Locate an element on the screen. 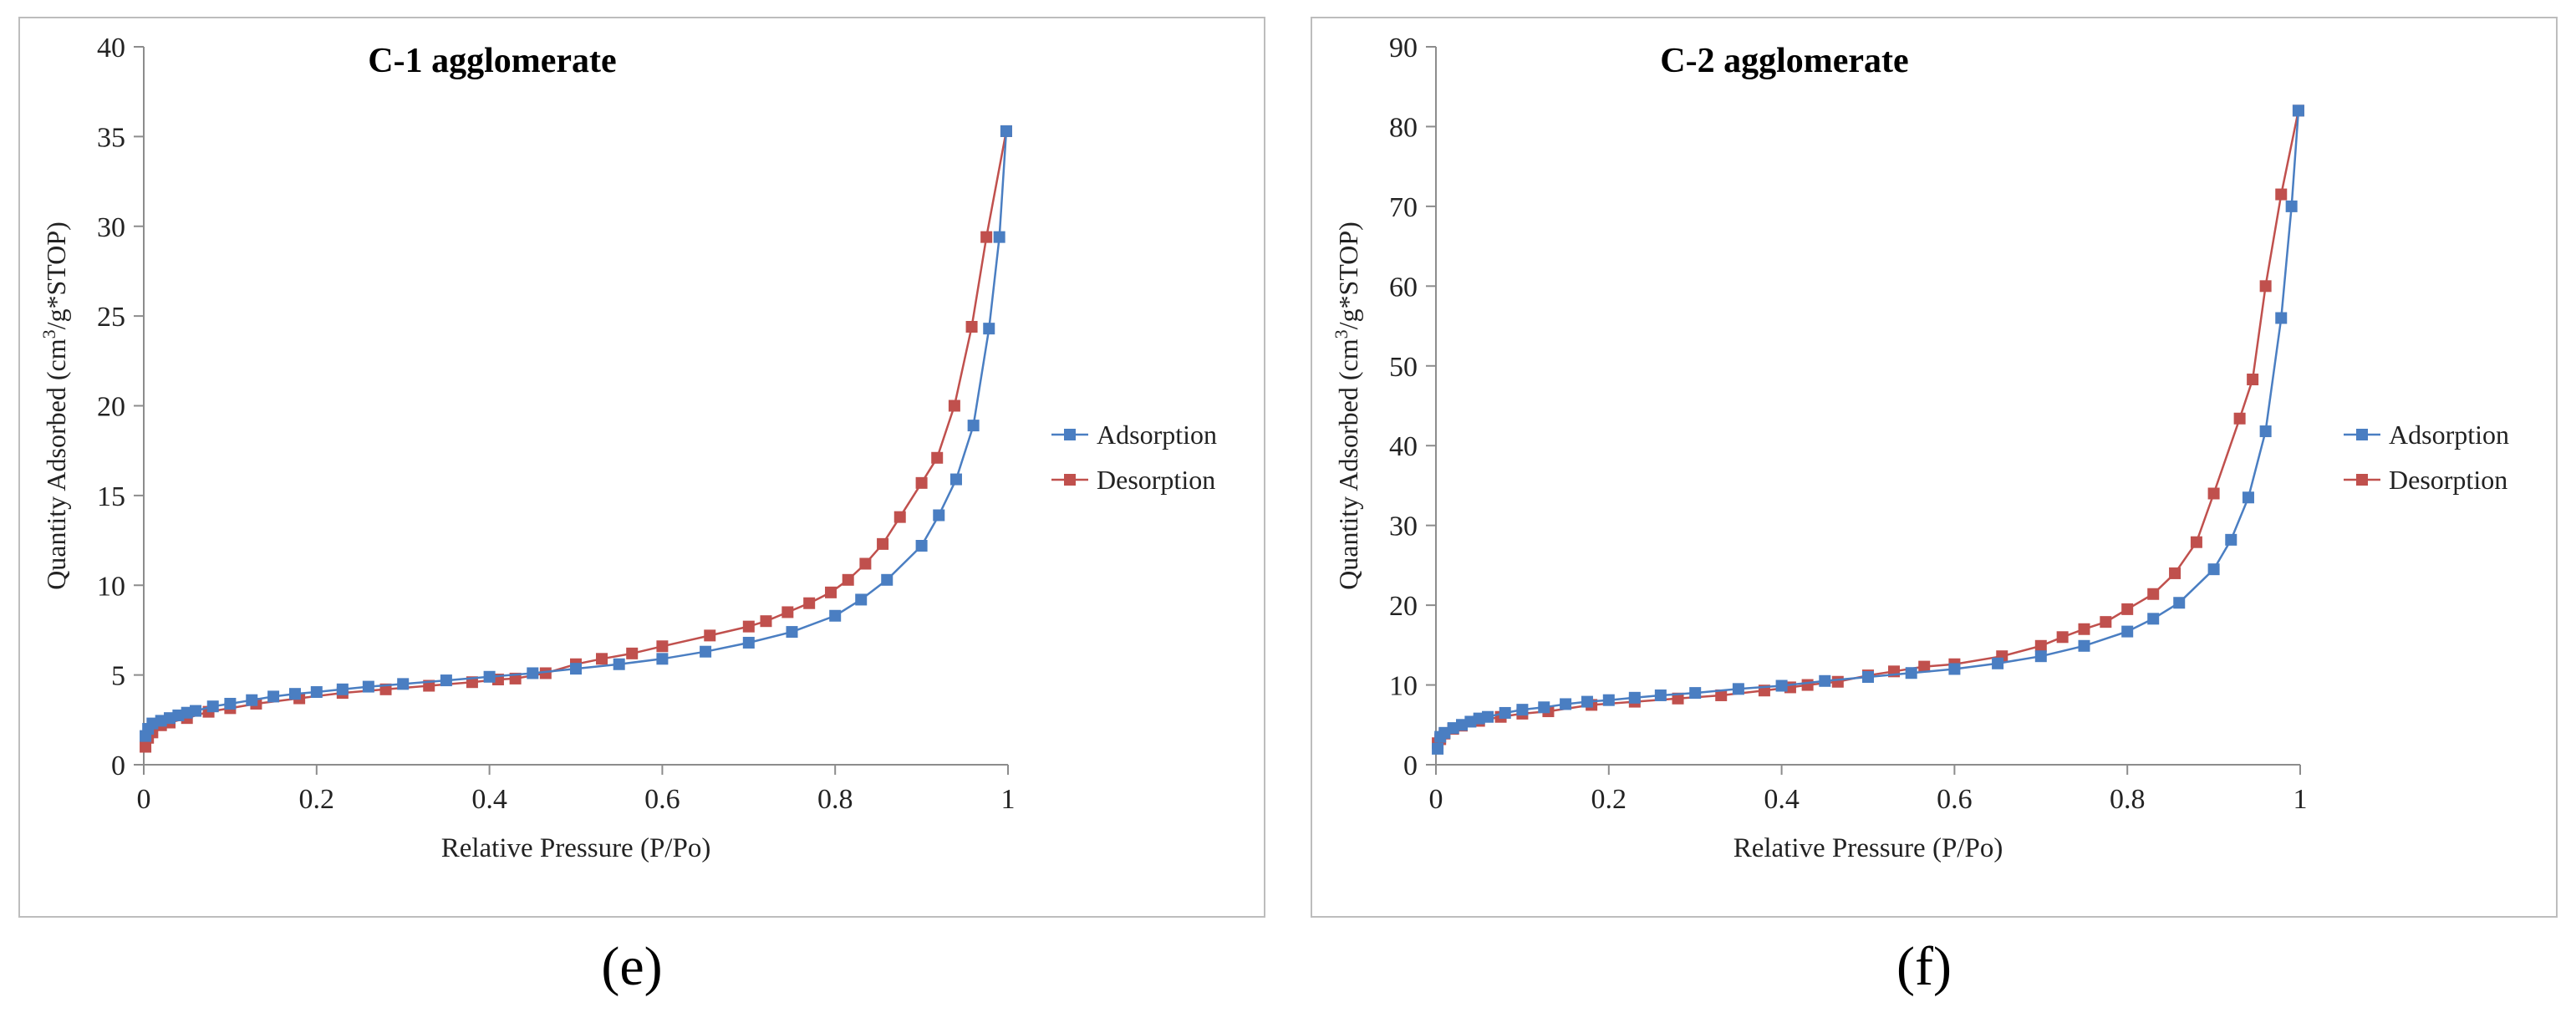 This screenshot has height=1028, width=2576. chart-title: C-2 agglomerate is located at coordinates (1784, 61).